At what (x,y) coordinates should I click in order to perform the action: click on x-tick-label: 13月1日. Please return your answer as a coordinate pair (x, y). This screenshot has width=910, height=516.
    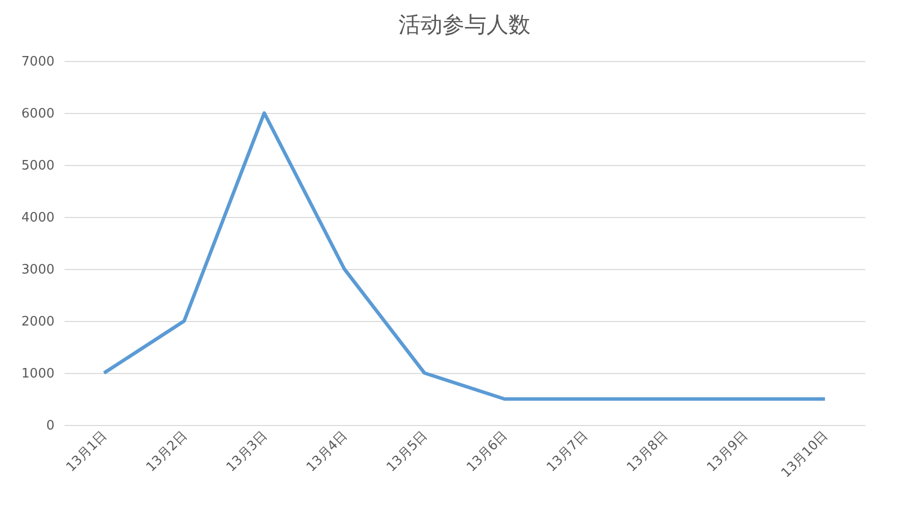
    Looking at the image, I should click on (87, 452).